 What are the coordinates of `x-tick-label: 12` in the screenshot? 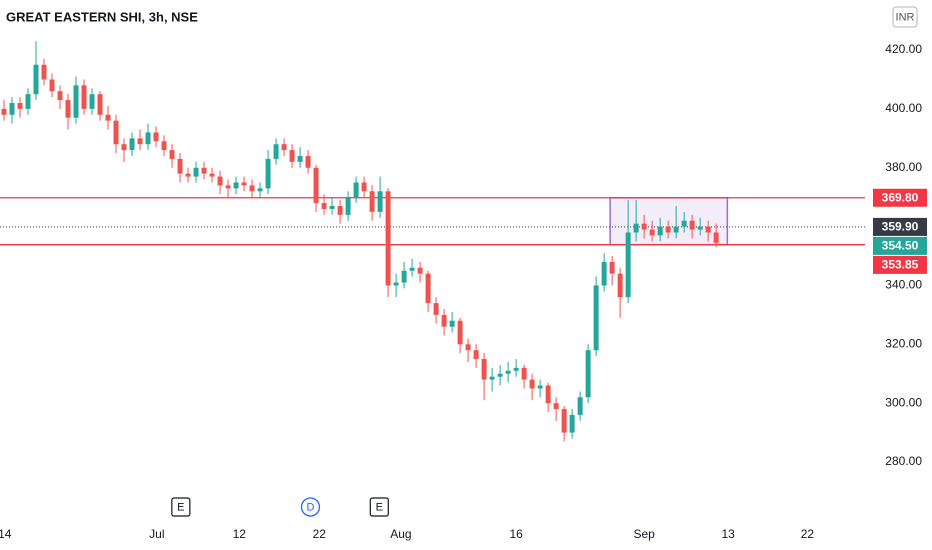 It's located at (240, 534).